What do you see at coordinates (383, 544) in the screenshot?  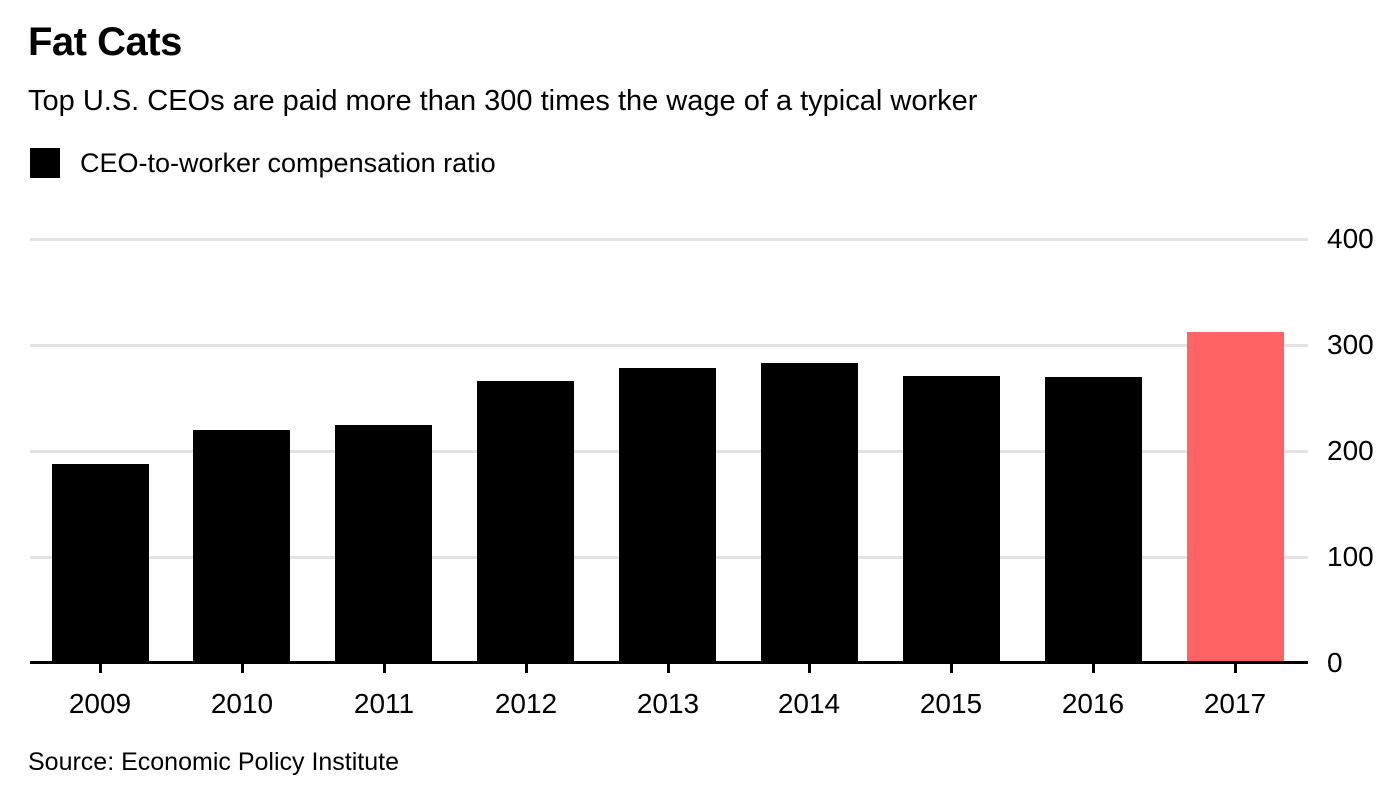 I see `bar-2011` at bounding box center [383, 544].